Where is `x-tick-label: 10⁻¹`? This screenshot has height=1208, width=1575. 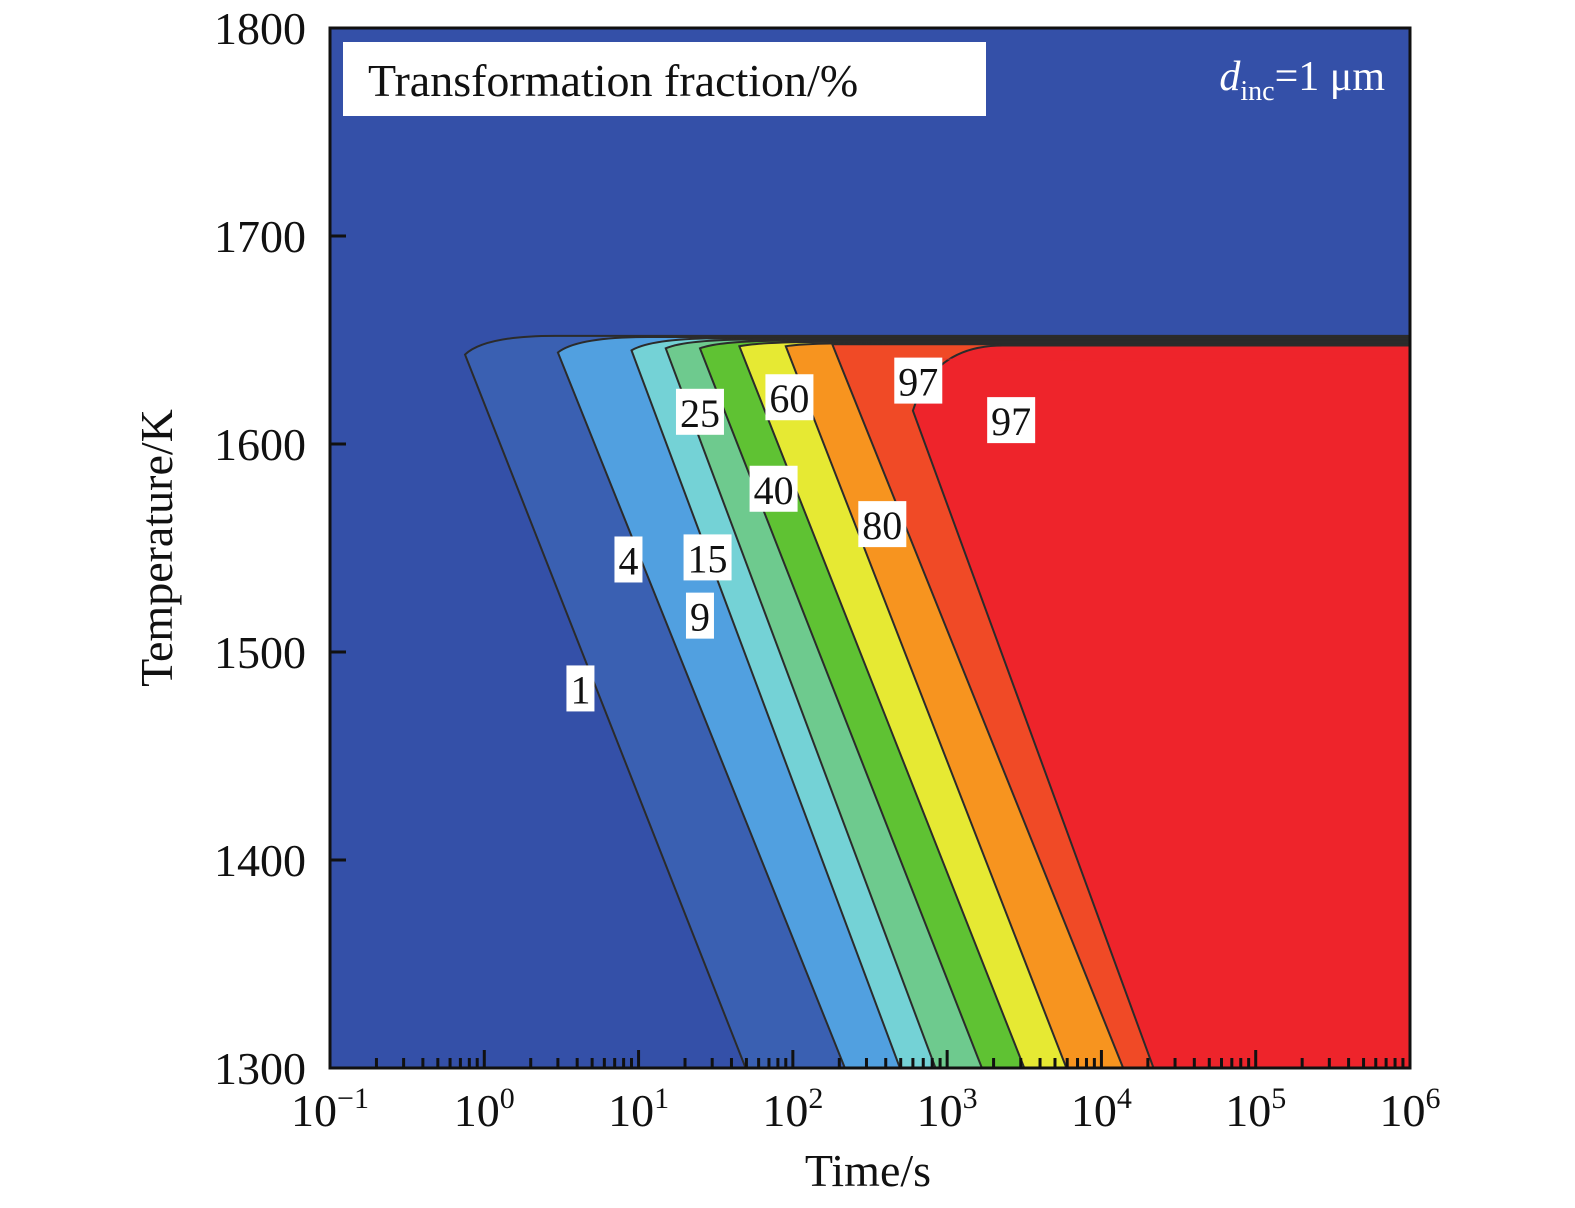 x-tick-label: 10⁻¹ is located at coordinates (330, 1109).